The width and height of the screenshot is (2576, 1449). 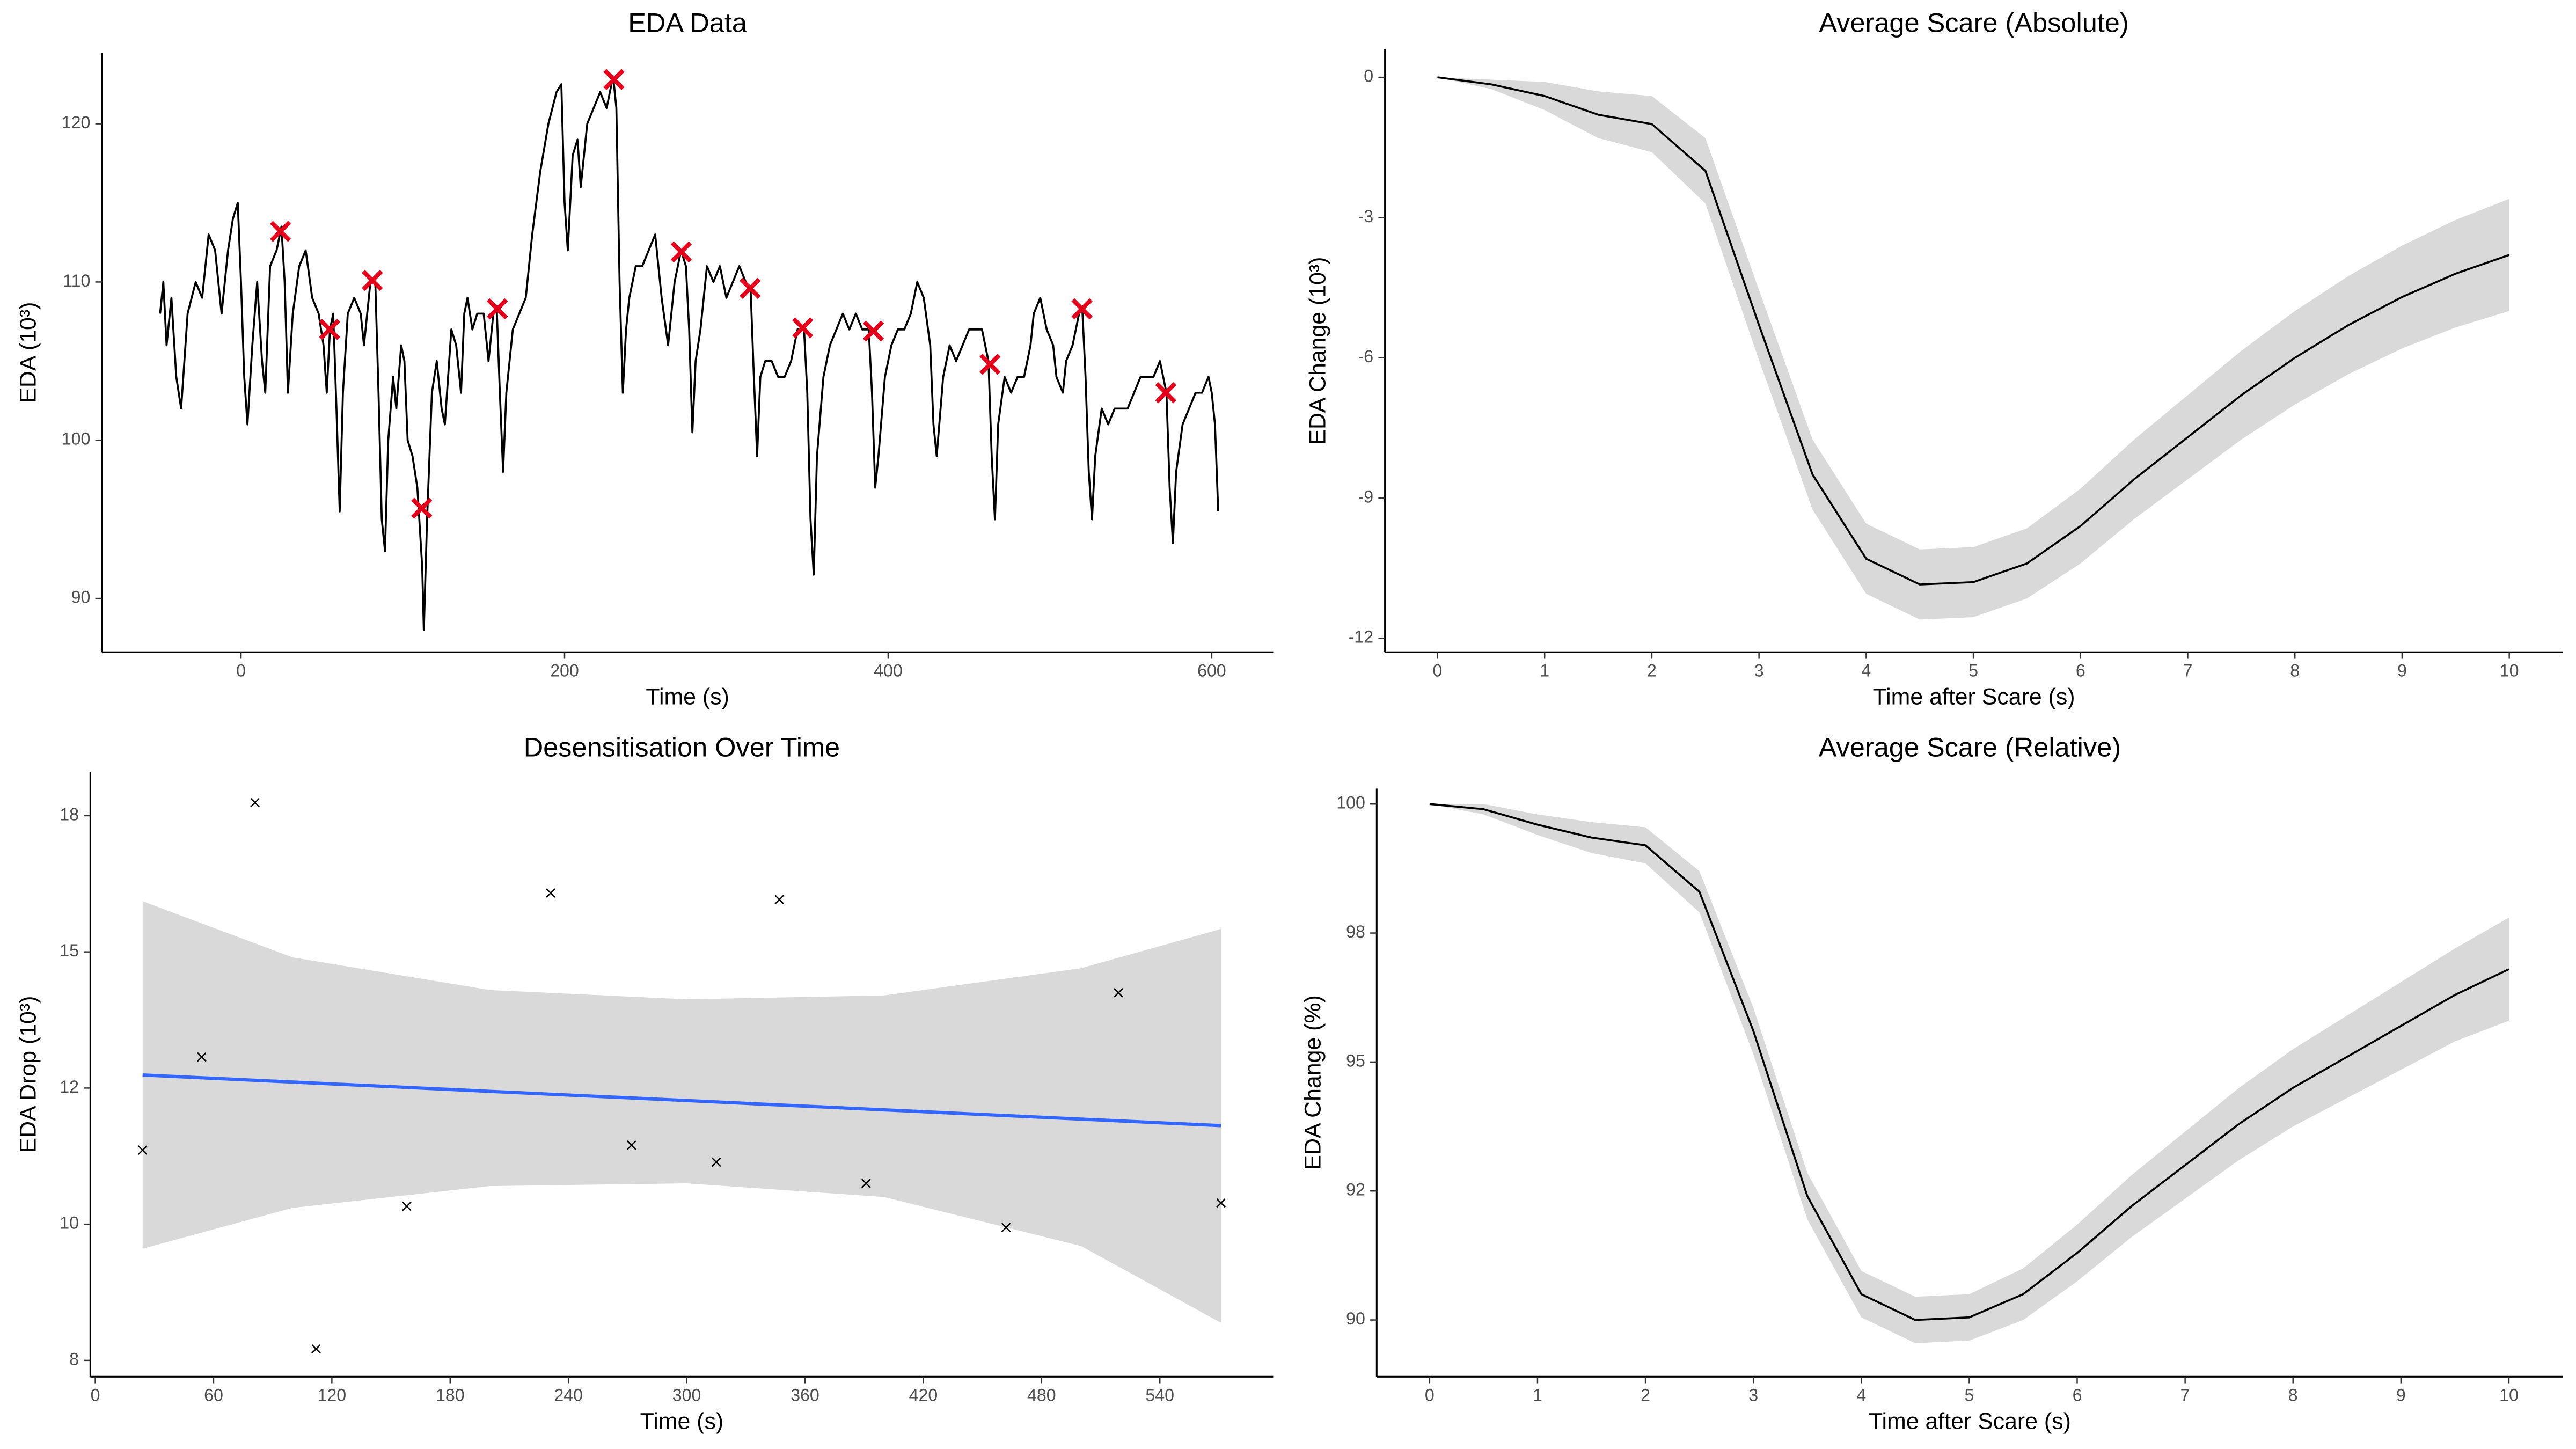 I want to click on x-tick-label: 600, so click(x=1211, y=670).